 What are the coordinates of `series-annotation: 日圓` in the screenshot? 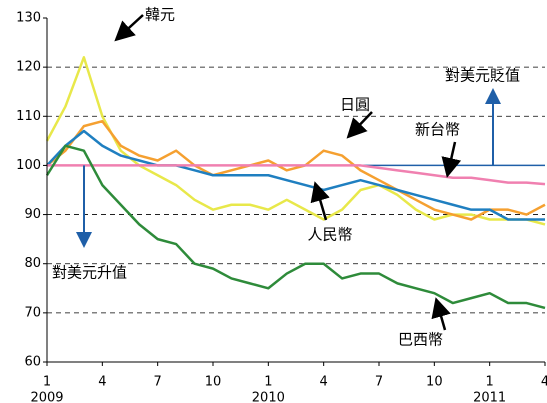 It's located at (355, 105).